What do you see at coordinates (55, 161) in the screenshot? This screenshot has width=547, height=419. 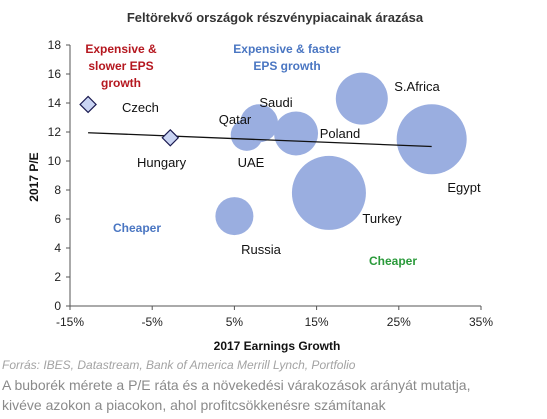 I see `y-tick-label: 10` at bounding box center [55, 161].